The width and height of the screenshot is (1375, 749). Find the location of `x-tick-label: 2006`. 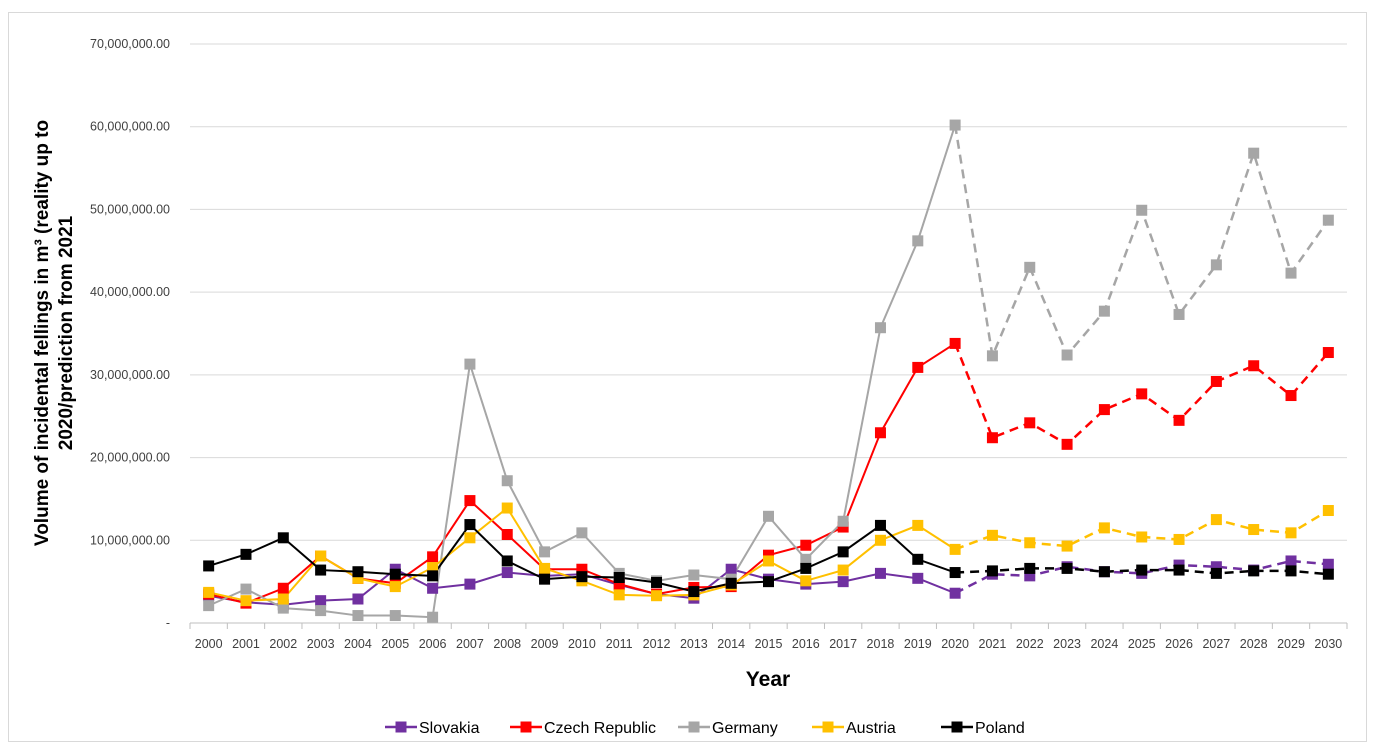

x-tick-label: 2006 is located at coordinates (433, 644).